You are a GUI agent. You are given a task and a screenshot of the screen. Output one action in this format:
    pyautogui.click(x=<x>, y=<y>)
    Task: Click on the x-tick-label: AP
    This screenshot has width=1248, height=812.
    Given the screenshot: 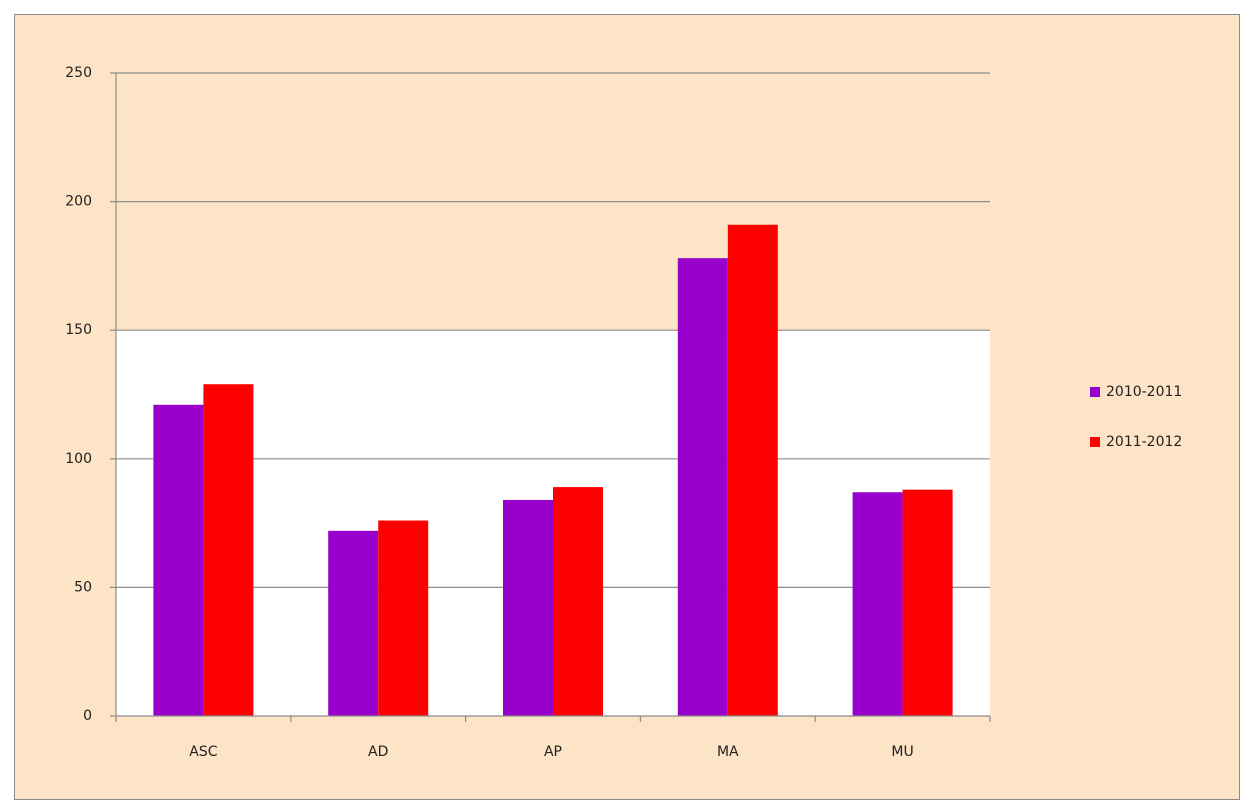 What is the action you would take?
    pyautogui.click(x=553, y=752)
    